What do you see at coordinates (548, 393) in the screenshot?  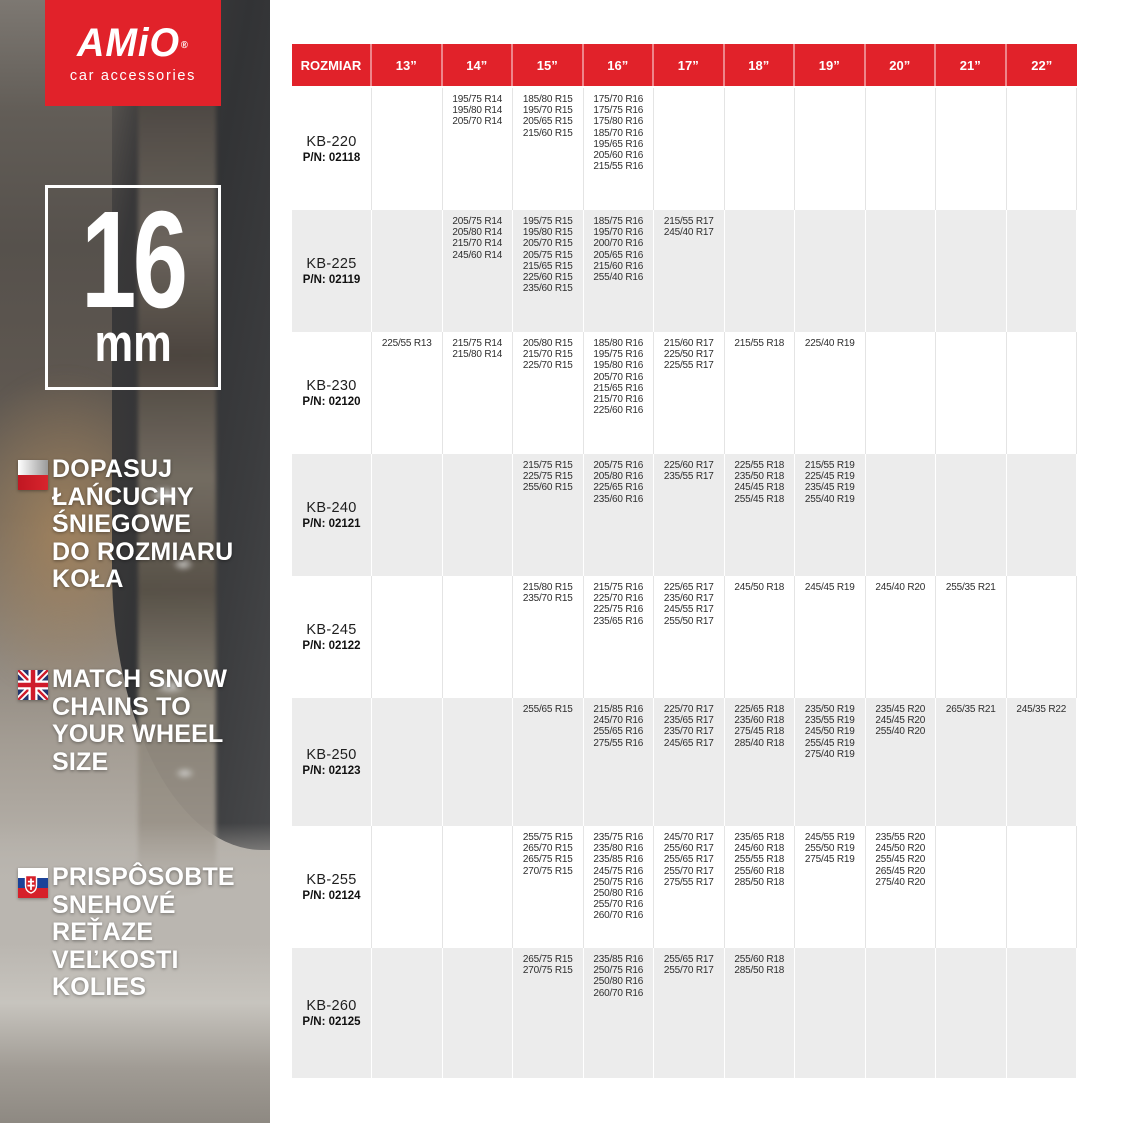 I see `tire-sizes-cell: 205/80 R15 215/70 R15 225/70 R15` at bounding box center [548, 393].